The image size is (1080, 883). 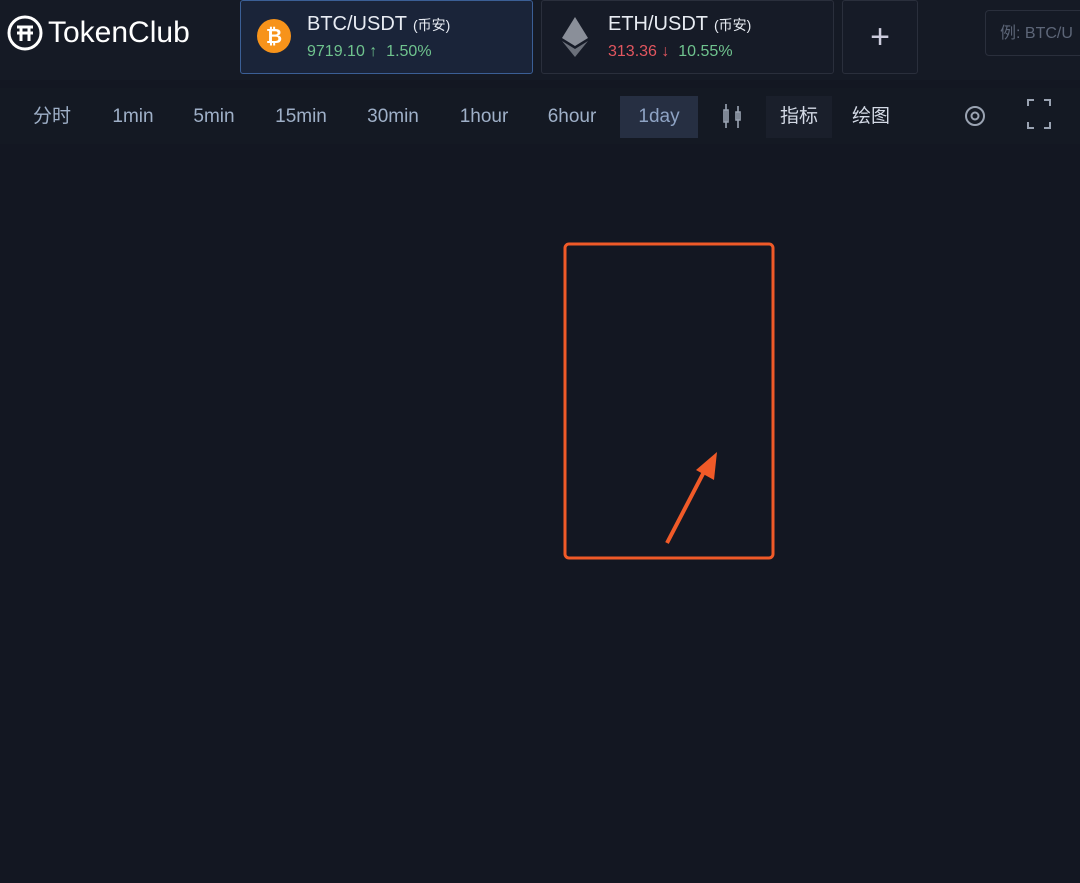 I want to click on interval-button: 5min, so click(x=214, y=116).